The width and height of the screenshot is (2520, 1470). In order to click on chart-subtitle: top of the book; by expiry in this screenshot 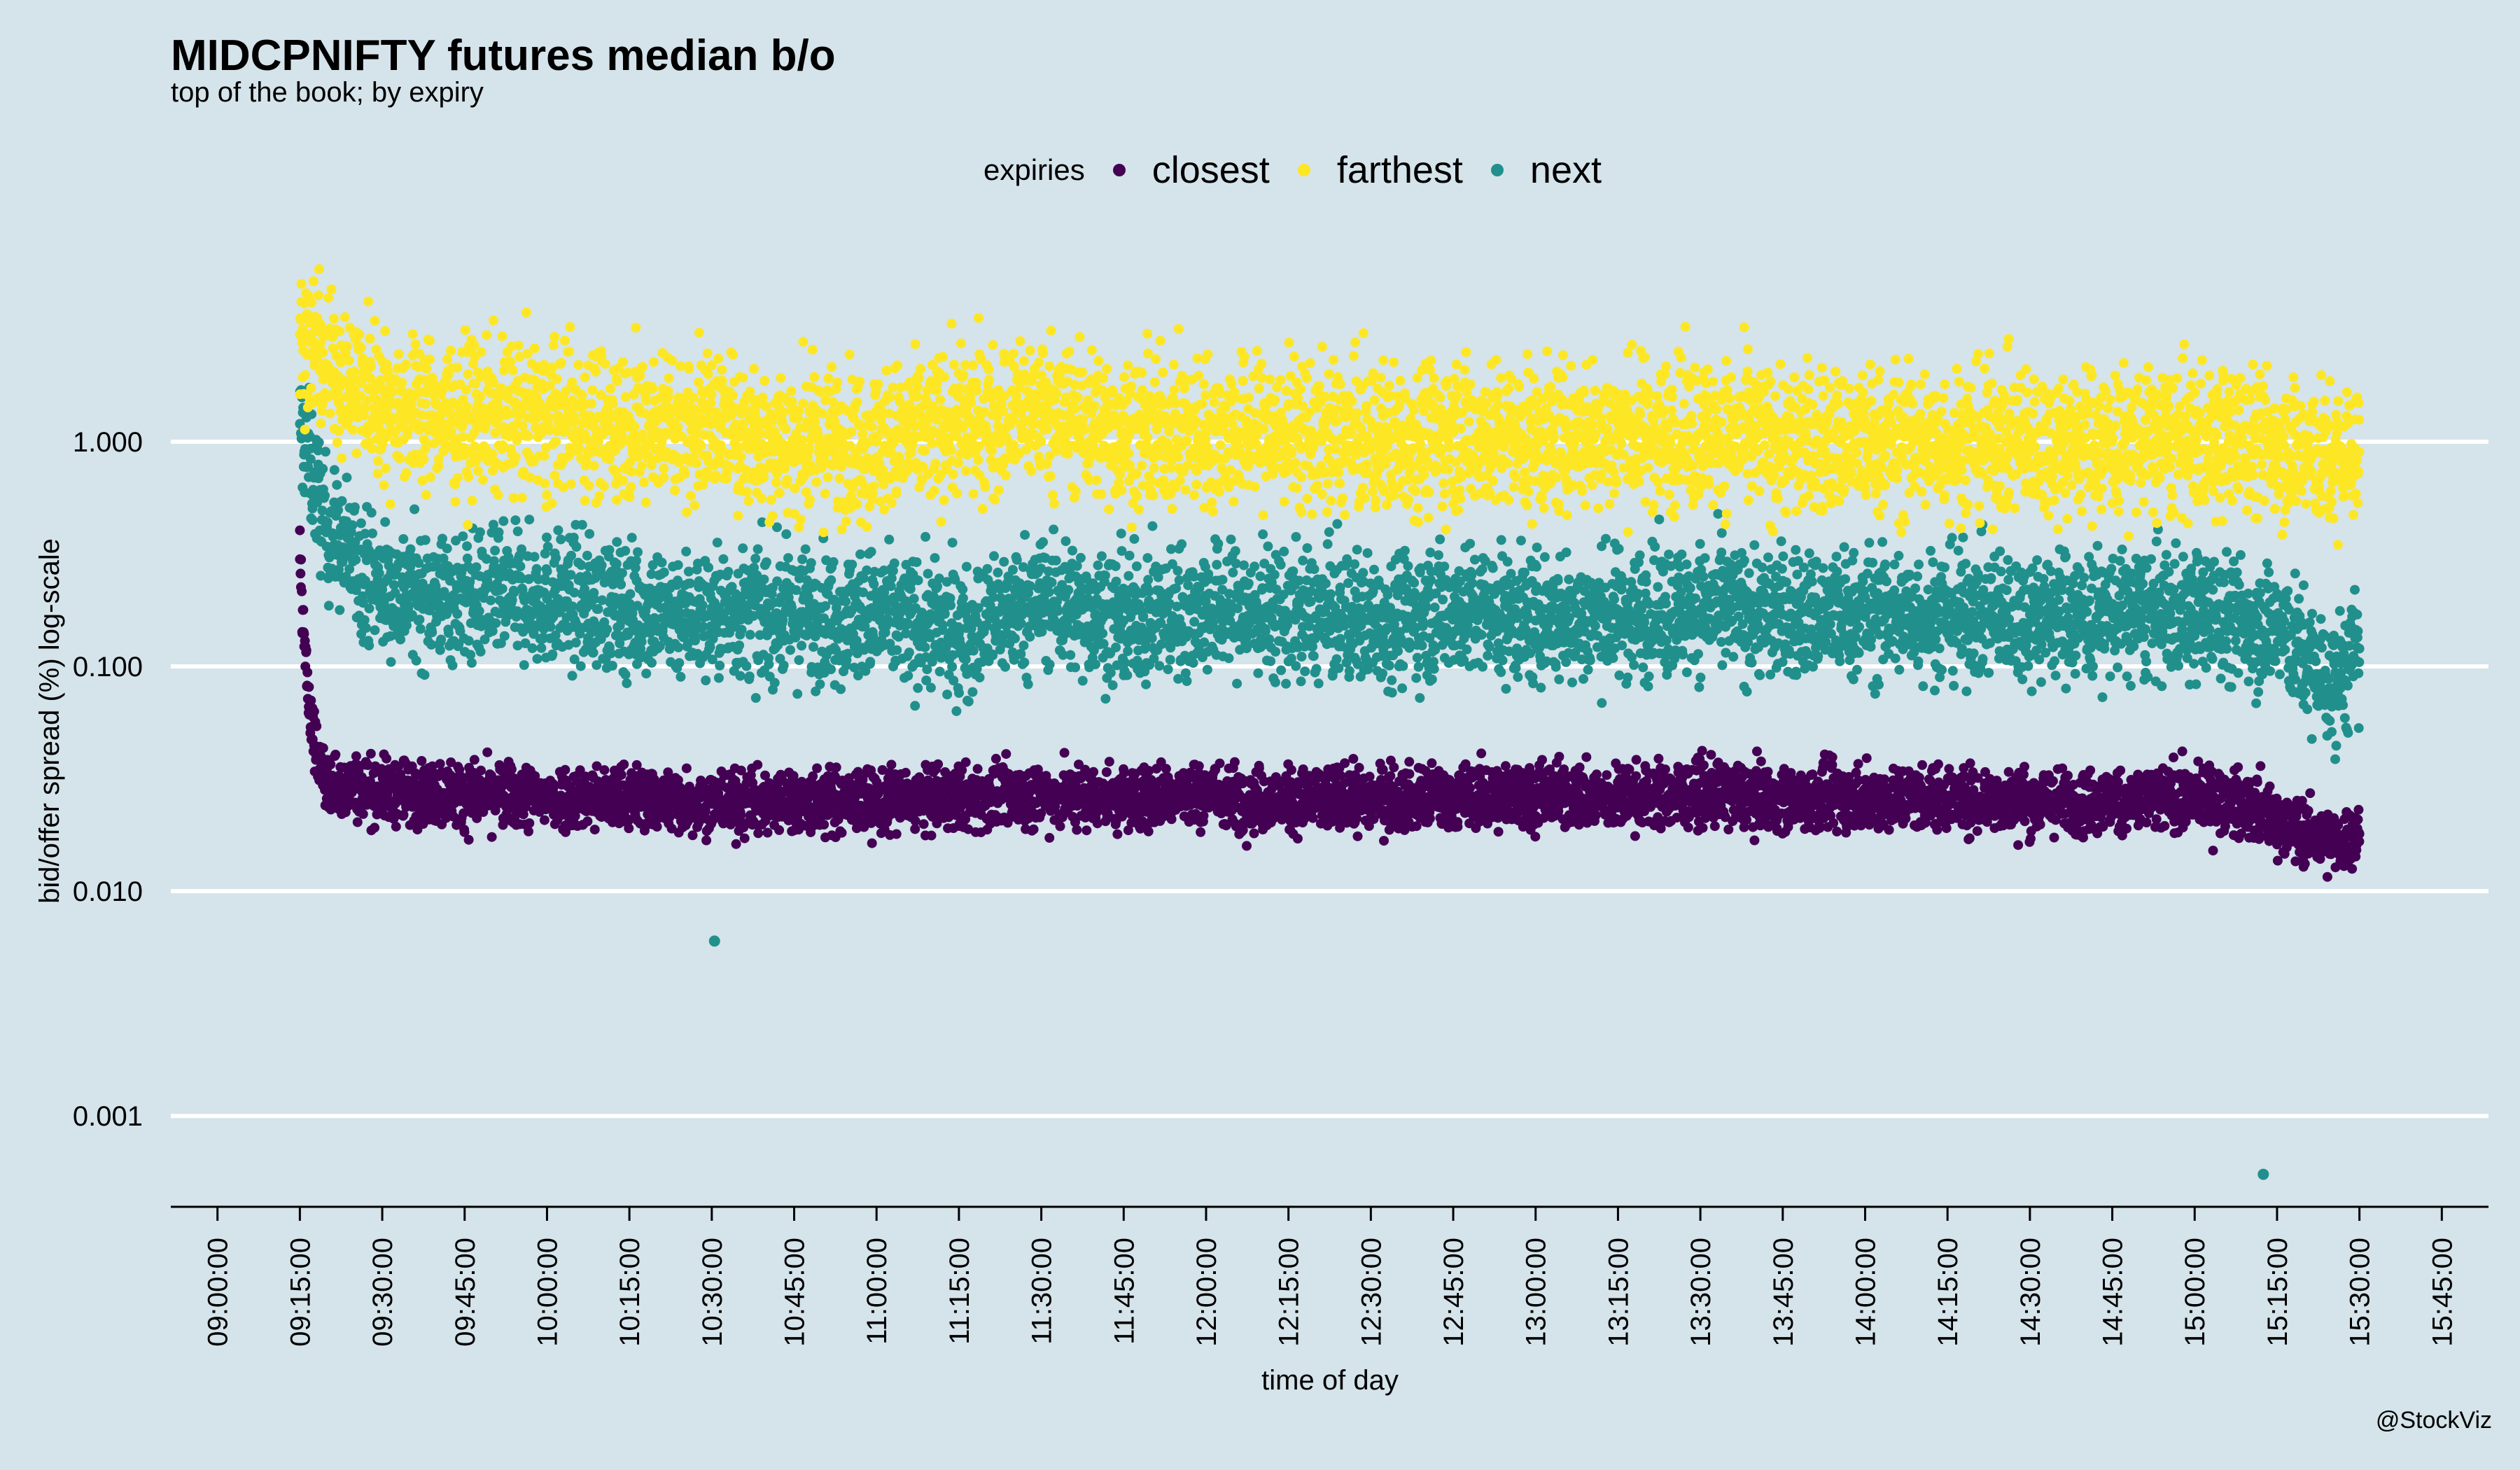, I will do `click(327, 92)`.